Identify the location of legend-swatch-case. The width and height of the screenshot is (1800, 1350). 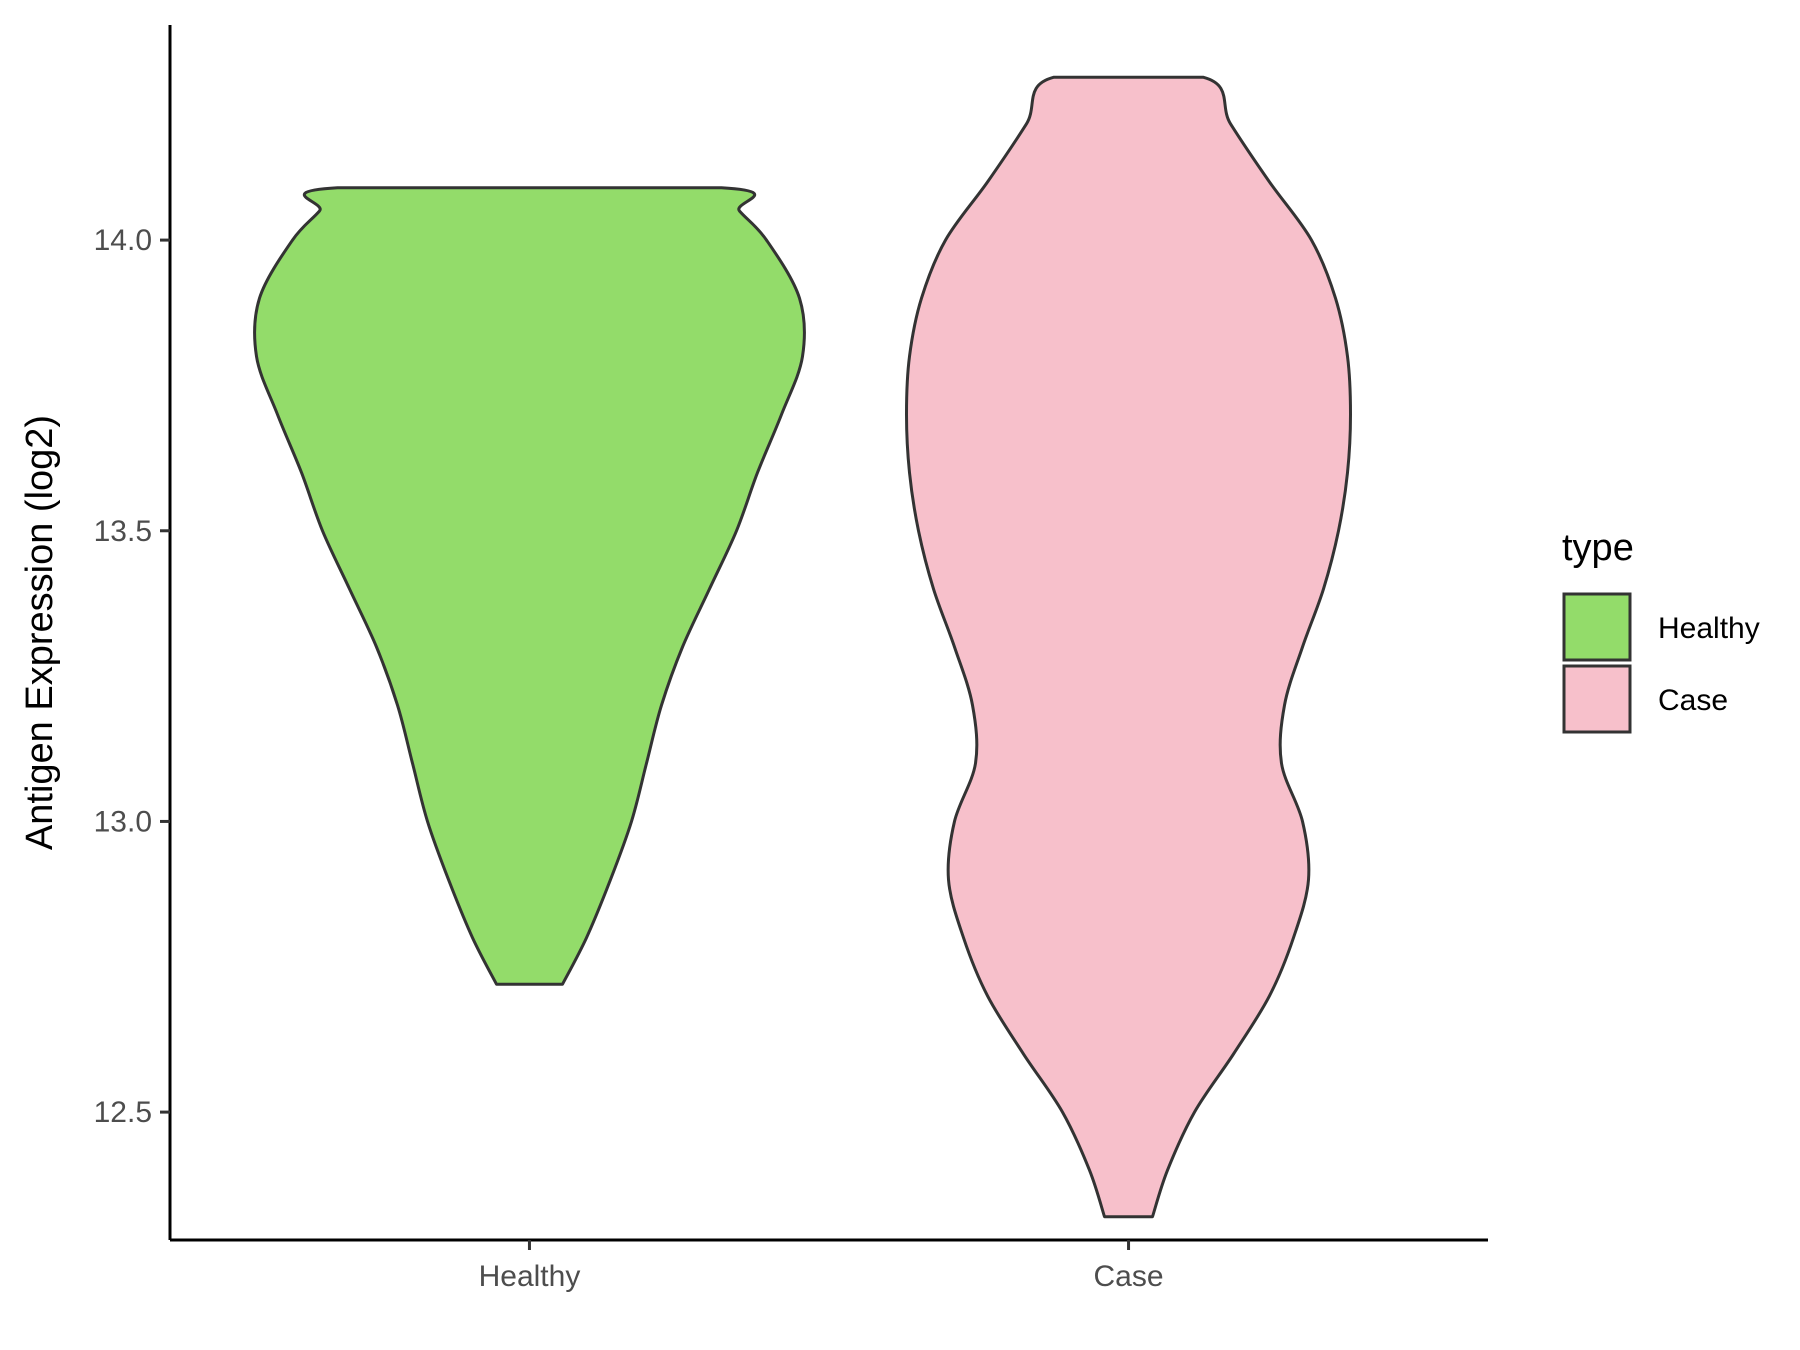
(1597, 699).